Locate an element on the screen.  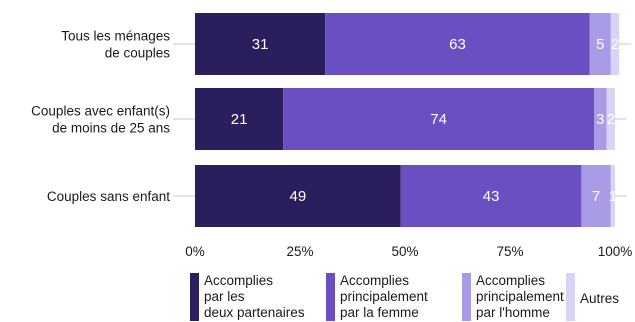
data-label: 3 is located at coordinates (600, 119).